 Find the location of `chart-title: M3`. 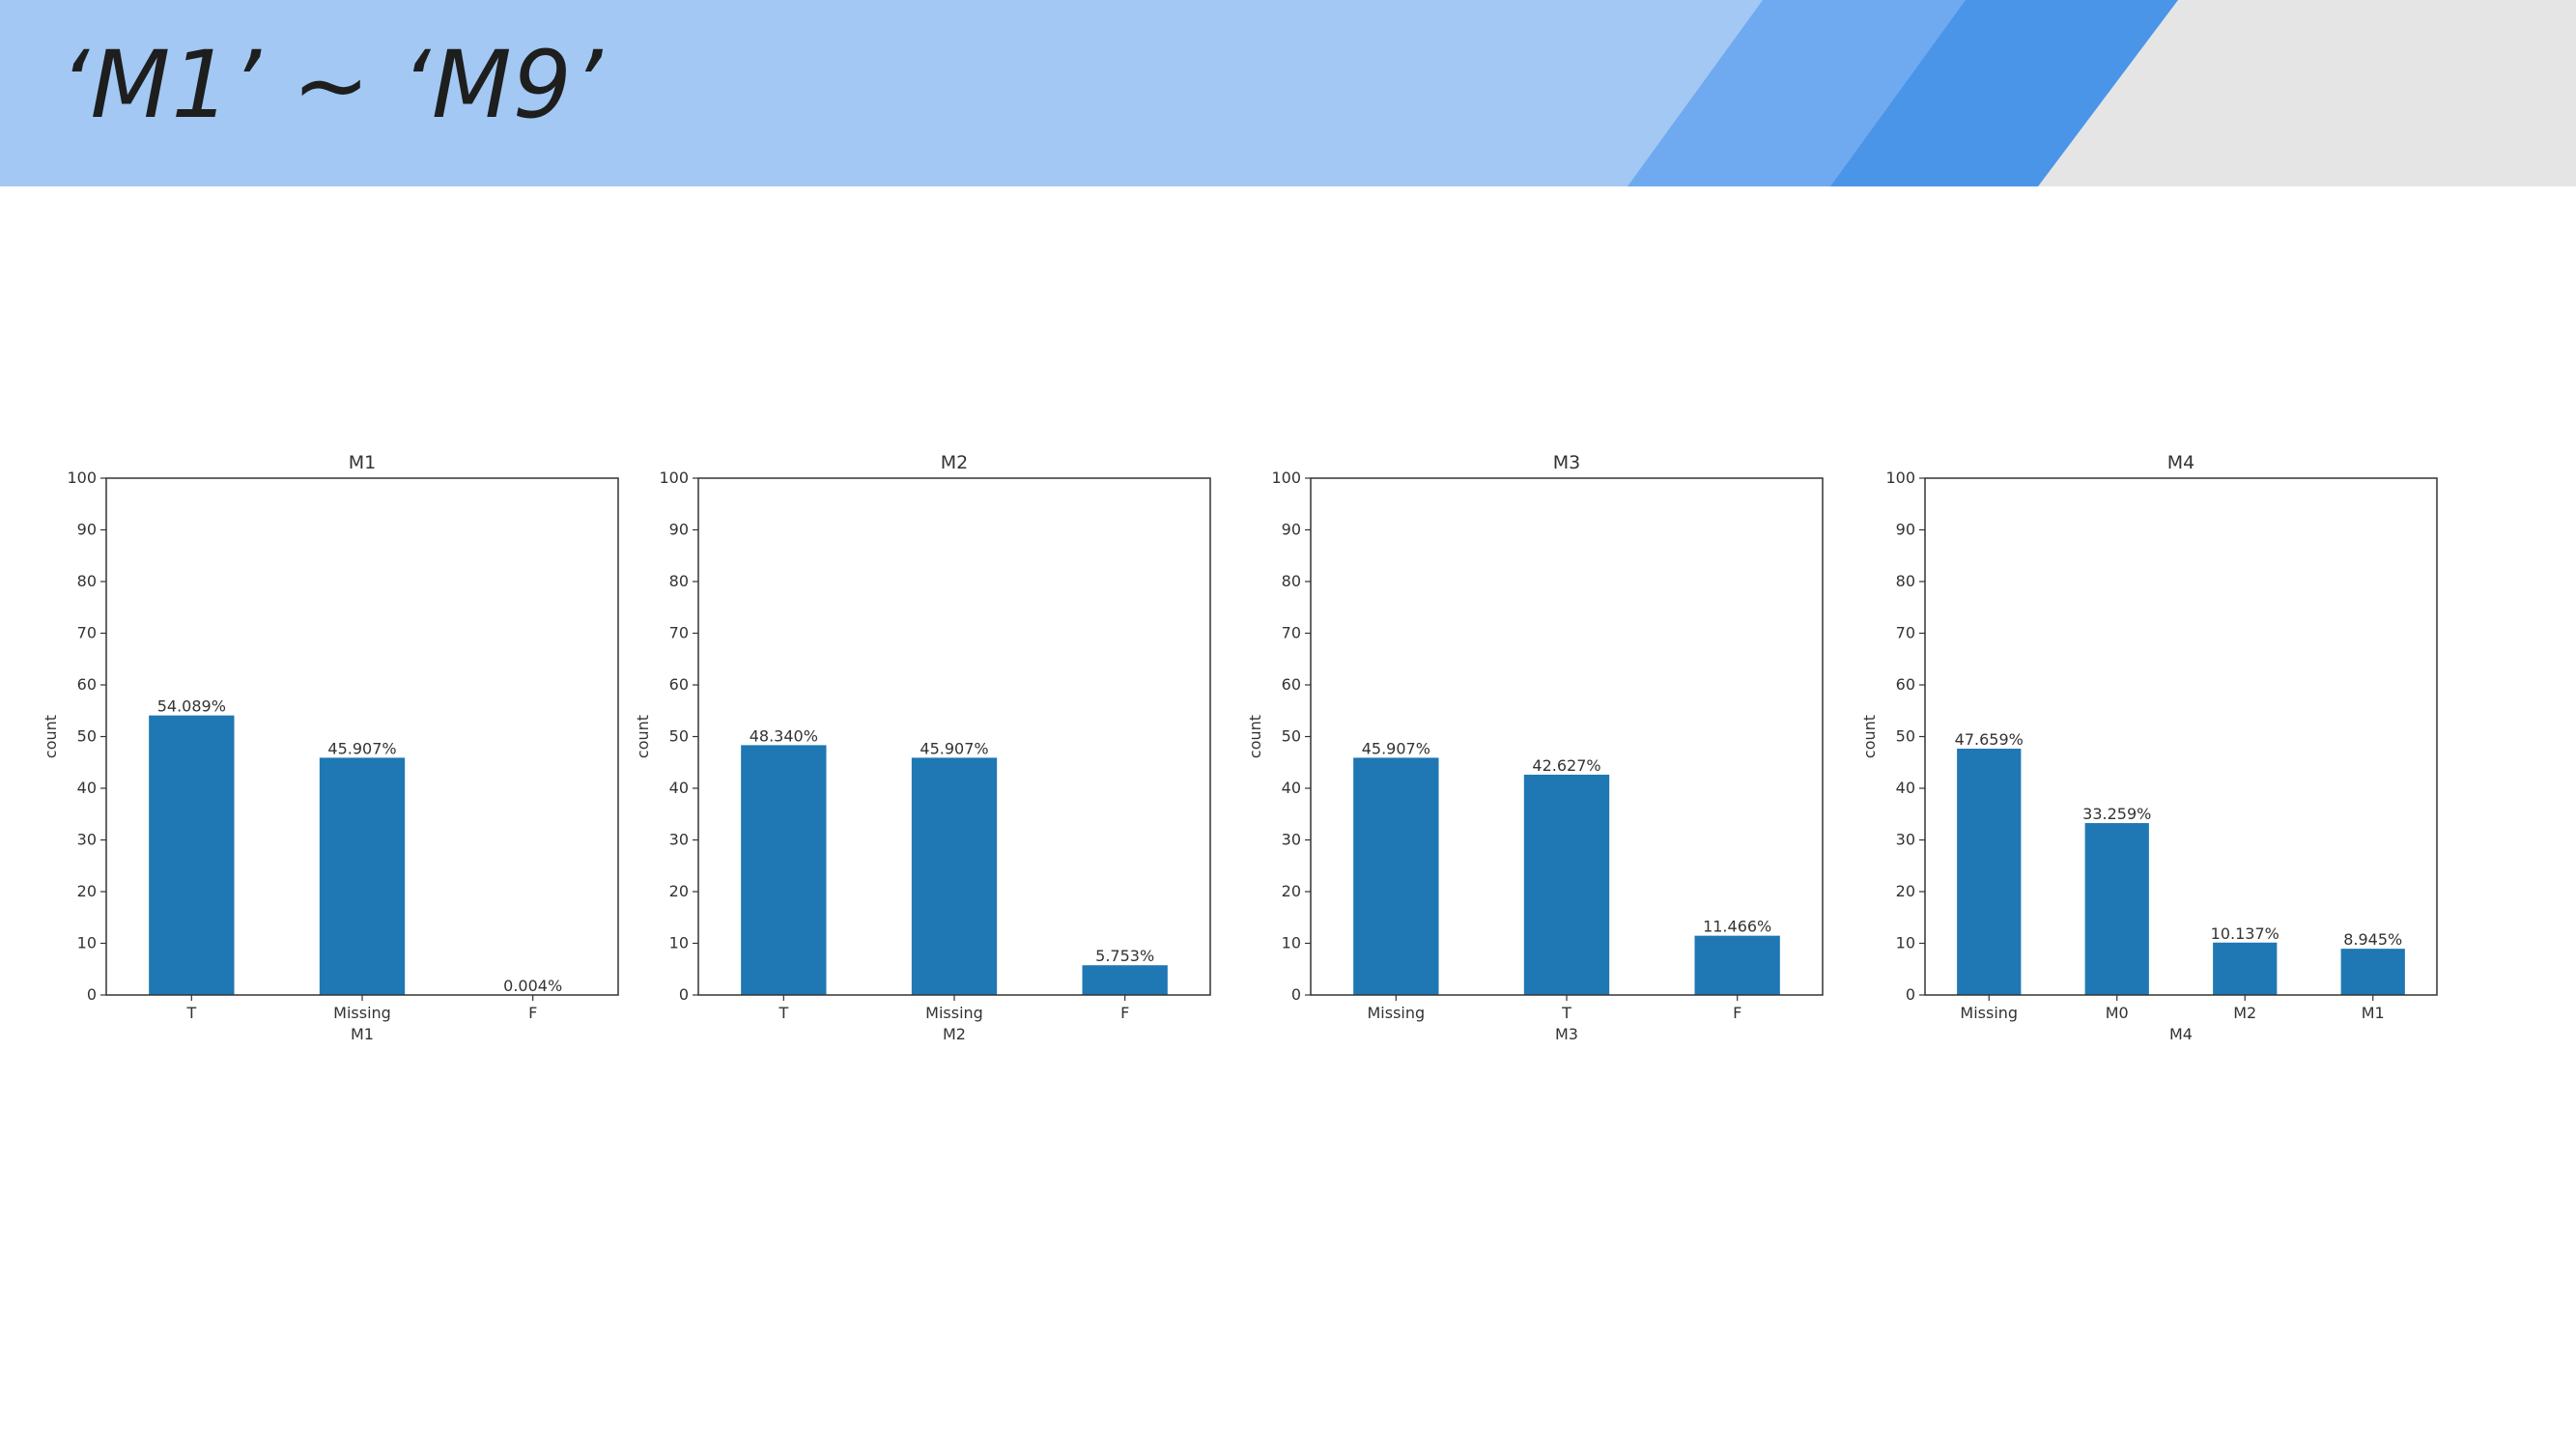

chart-title: M3 is located at coordinates (1566, 462).